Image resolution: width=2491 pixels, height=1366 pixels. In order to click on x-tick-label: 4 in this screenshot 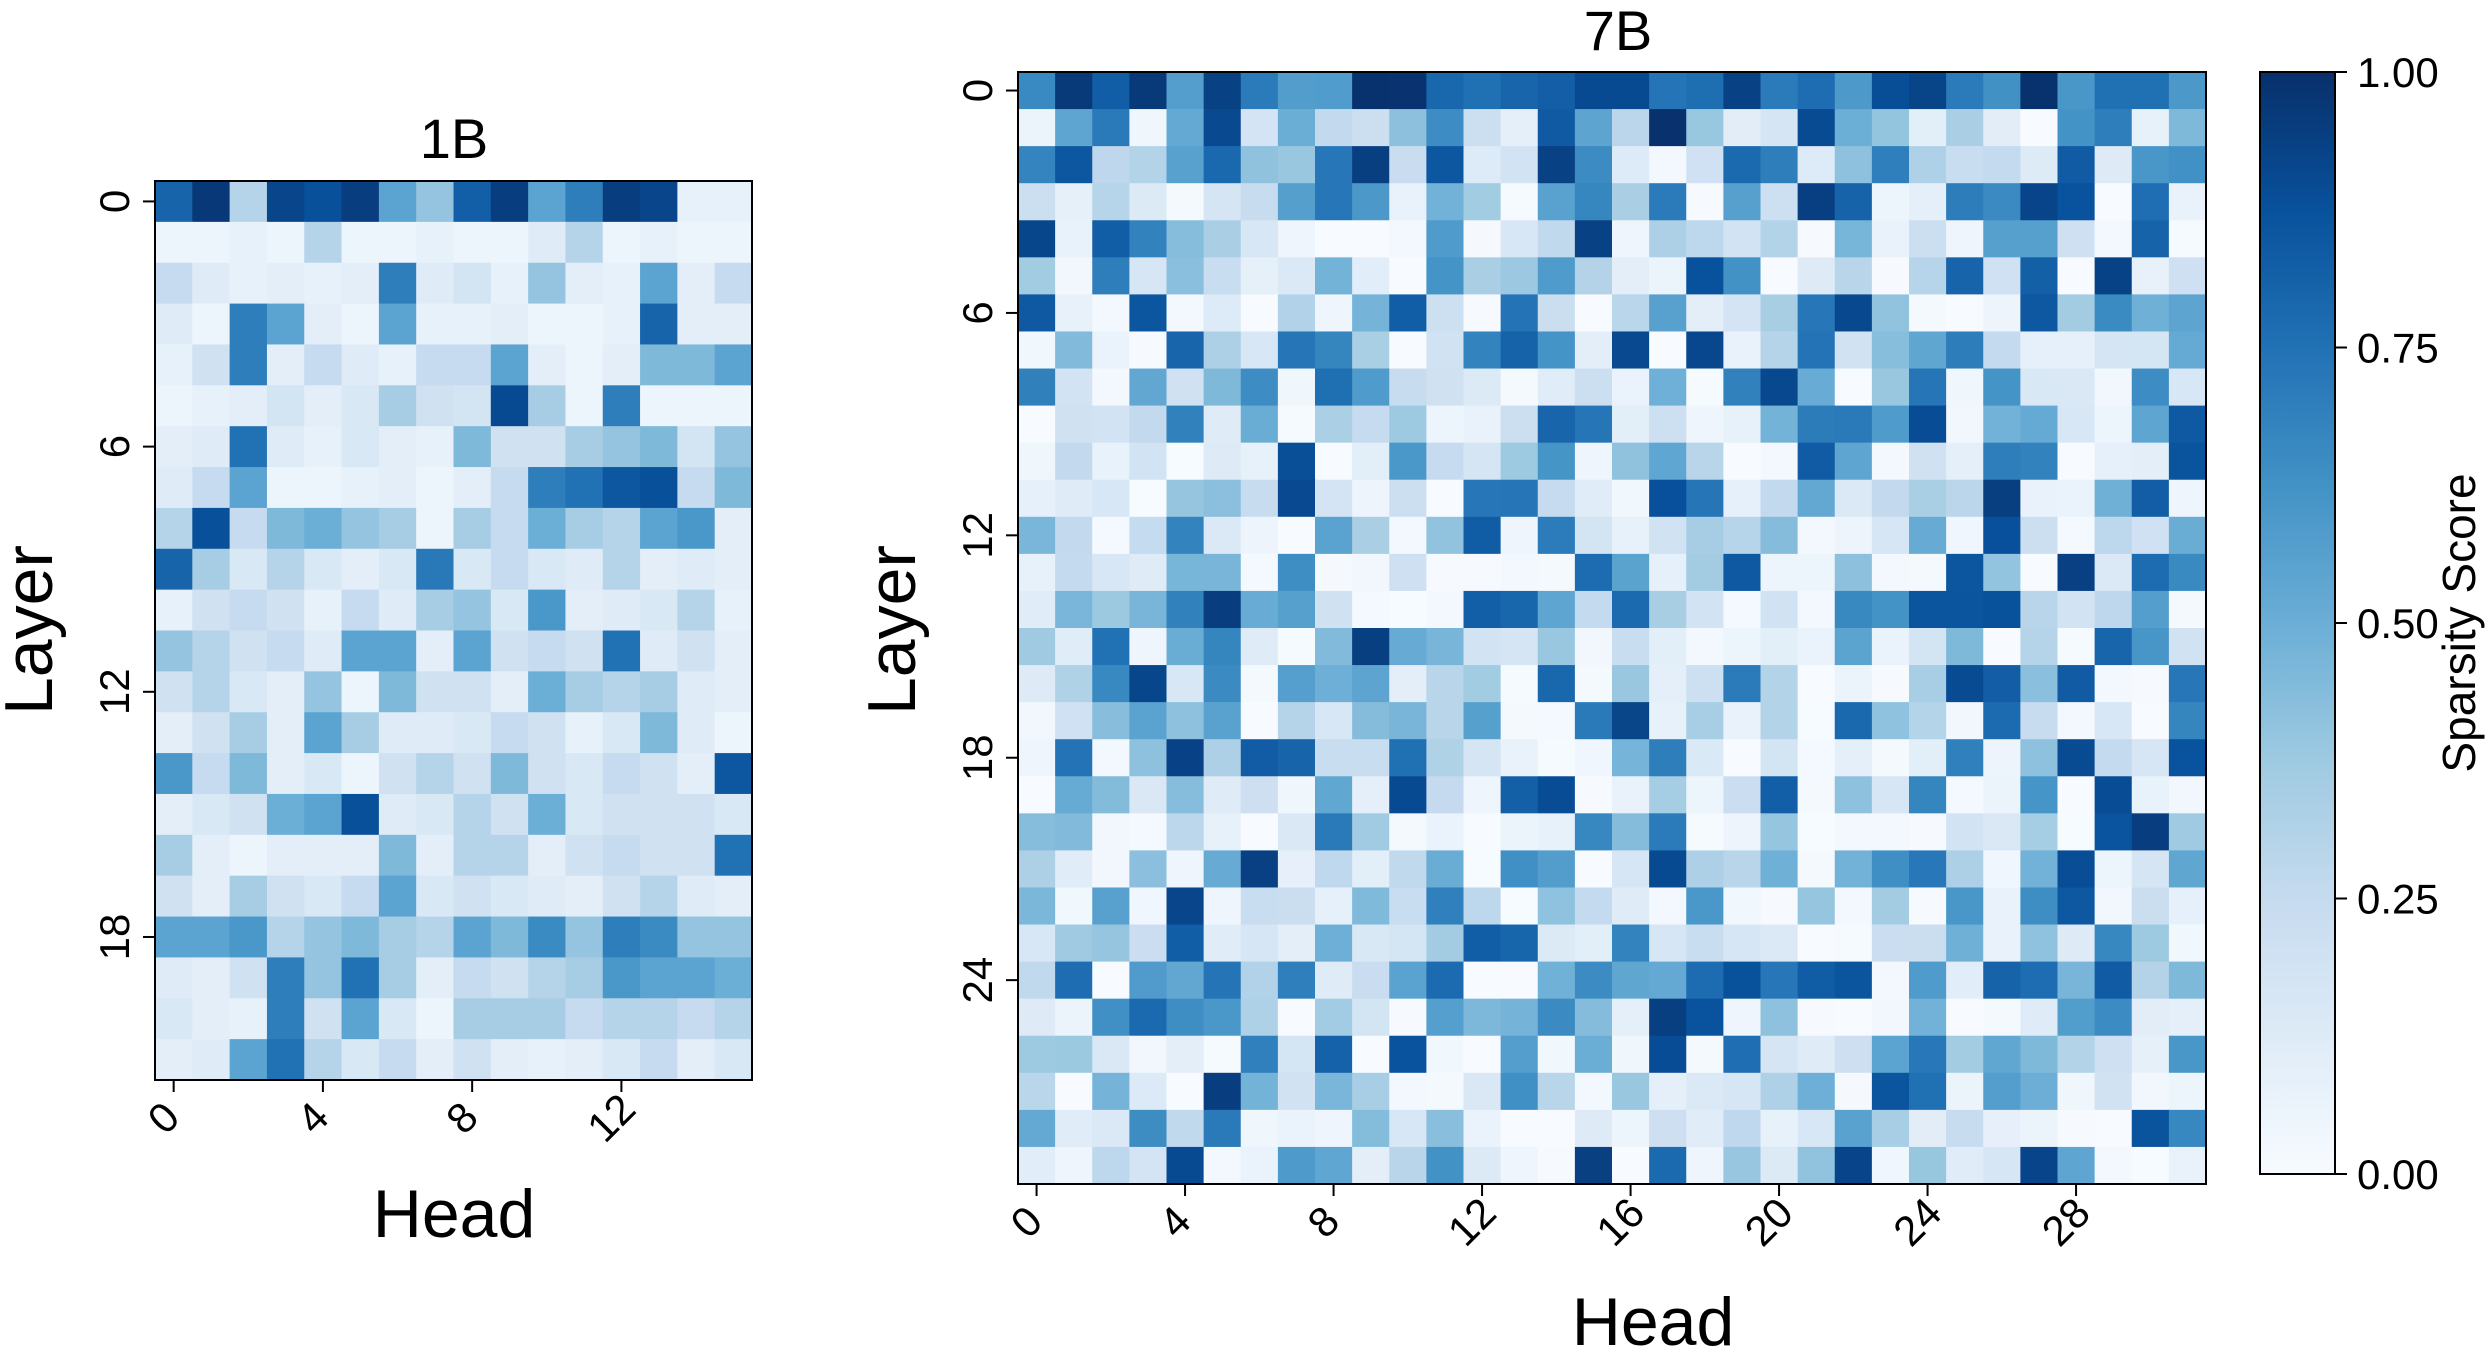, I will do `click(1175, 1222)`.